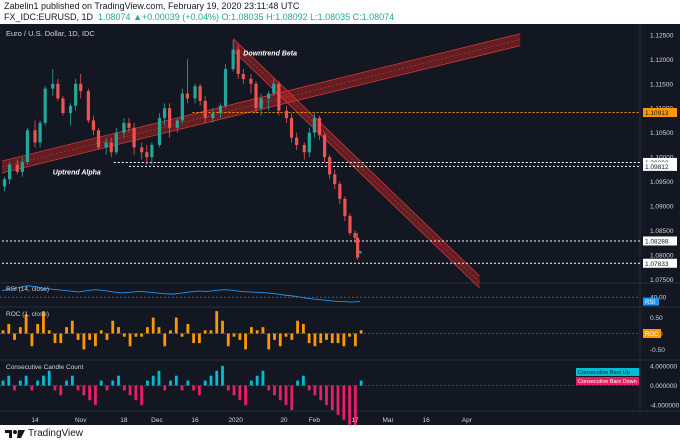 This screenshot has width=680, height=443. I want to click on count-tick-label: -4.000000, so click(665, 406).